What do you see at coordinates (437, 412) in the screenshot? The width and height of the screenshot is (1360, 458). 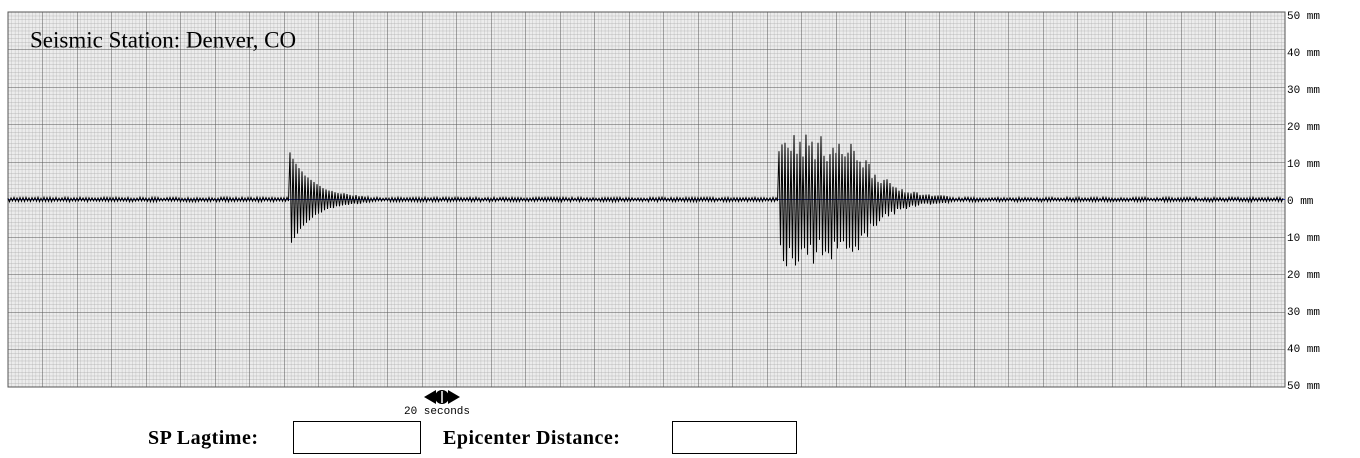 I see `time-scale-label: 20 seconds` at bounding box center [437, 412].